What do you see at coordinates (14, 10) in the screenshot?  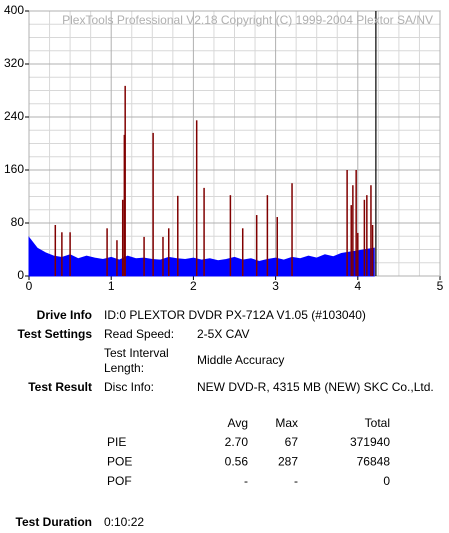 I see `y-tick-label: 400` at bounding box center [14, 10].